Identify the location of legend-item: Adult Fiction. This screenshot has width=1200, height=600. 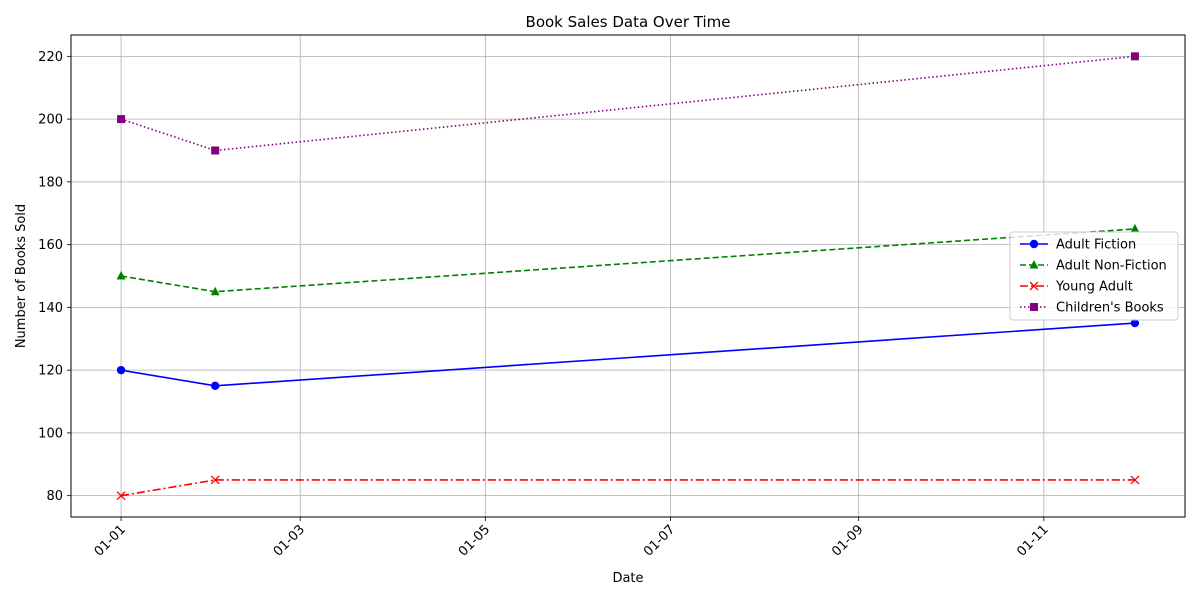
(1078, 245).